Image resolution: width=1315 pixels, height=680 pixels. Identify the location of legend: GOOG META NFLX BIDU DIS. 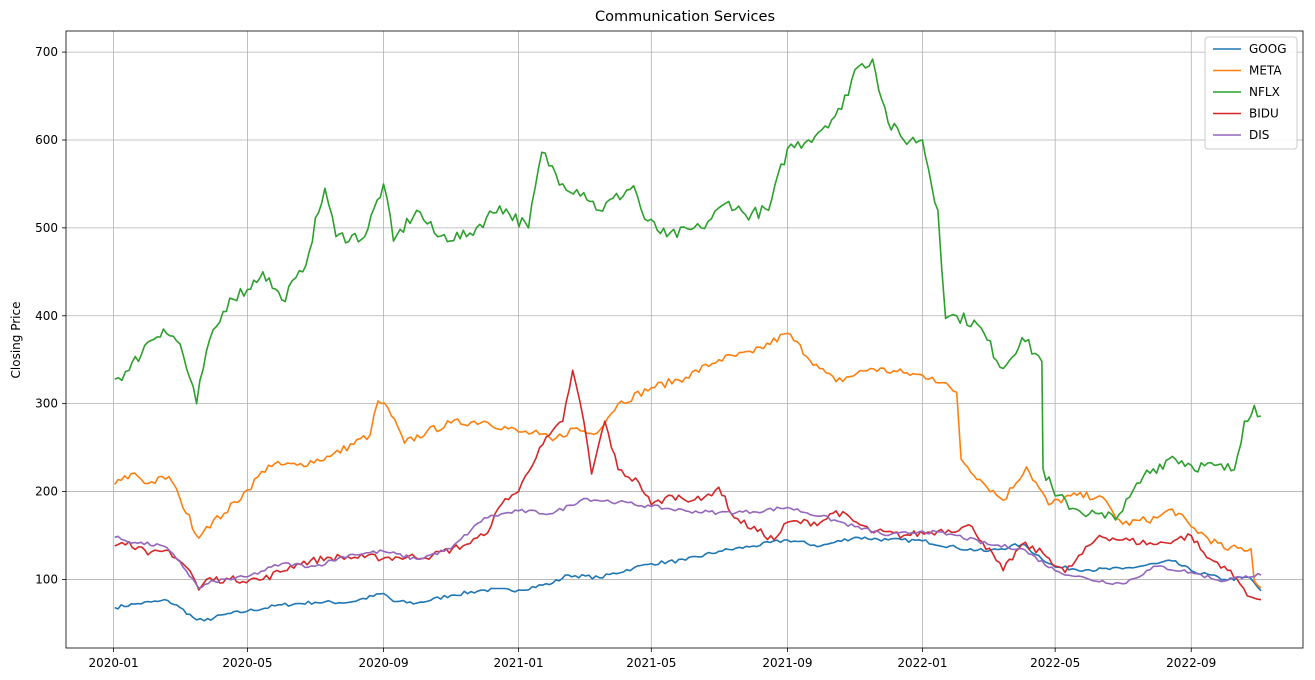
(1251, 93).